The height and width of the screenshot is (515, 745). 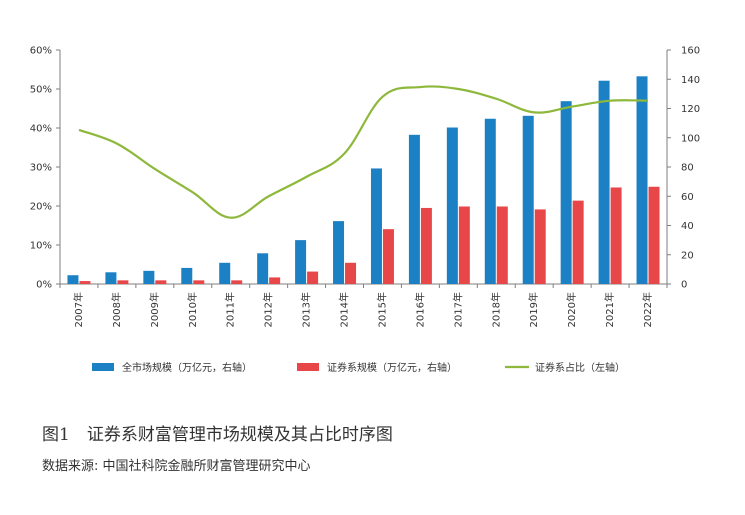 I want to click on left-tick-label: 50%, so click(x=41, y=90).